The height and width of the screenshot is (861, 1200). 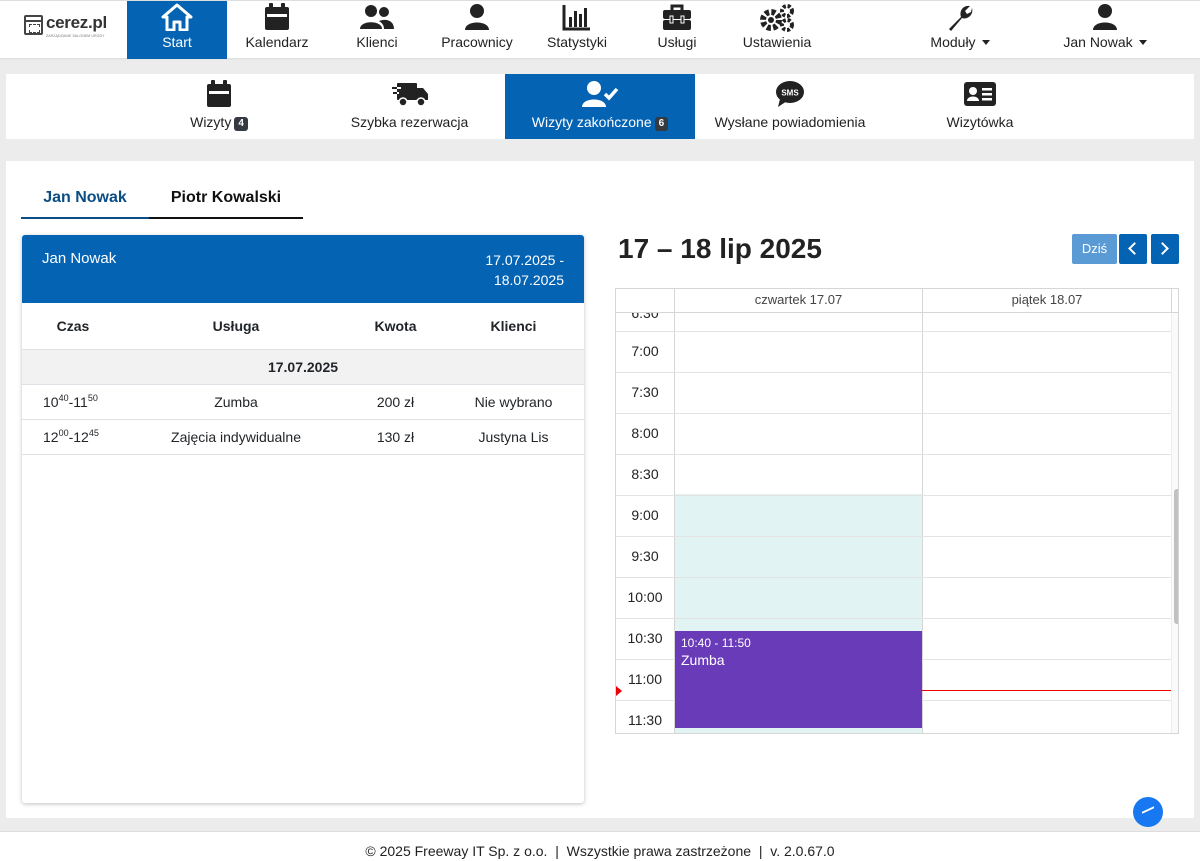 I want to click on user-check-icon, so click(x=600, y=94).